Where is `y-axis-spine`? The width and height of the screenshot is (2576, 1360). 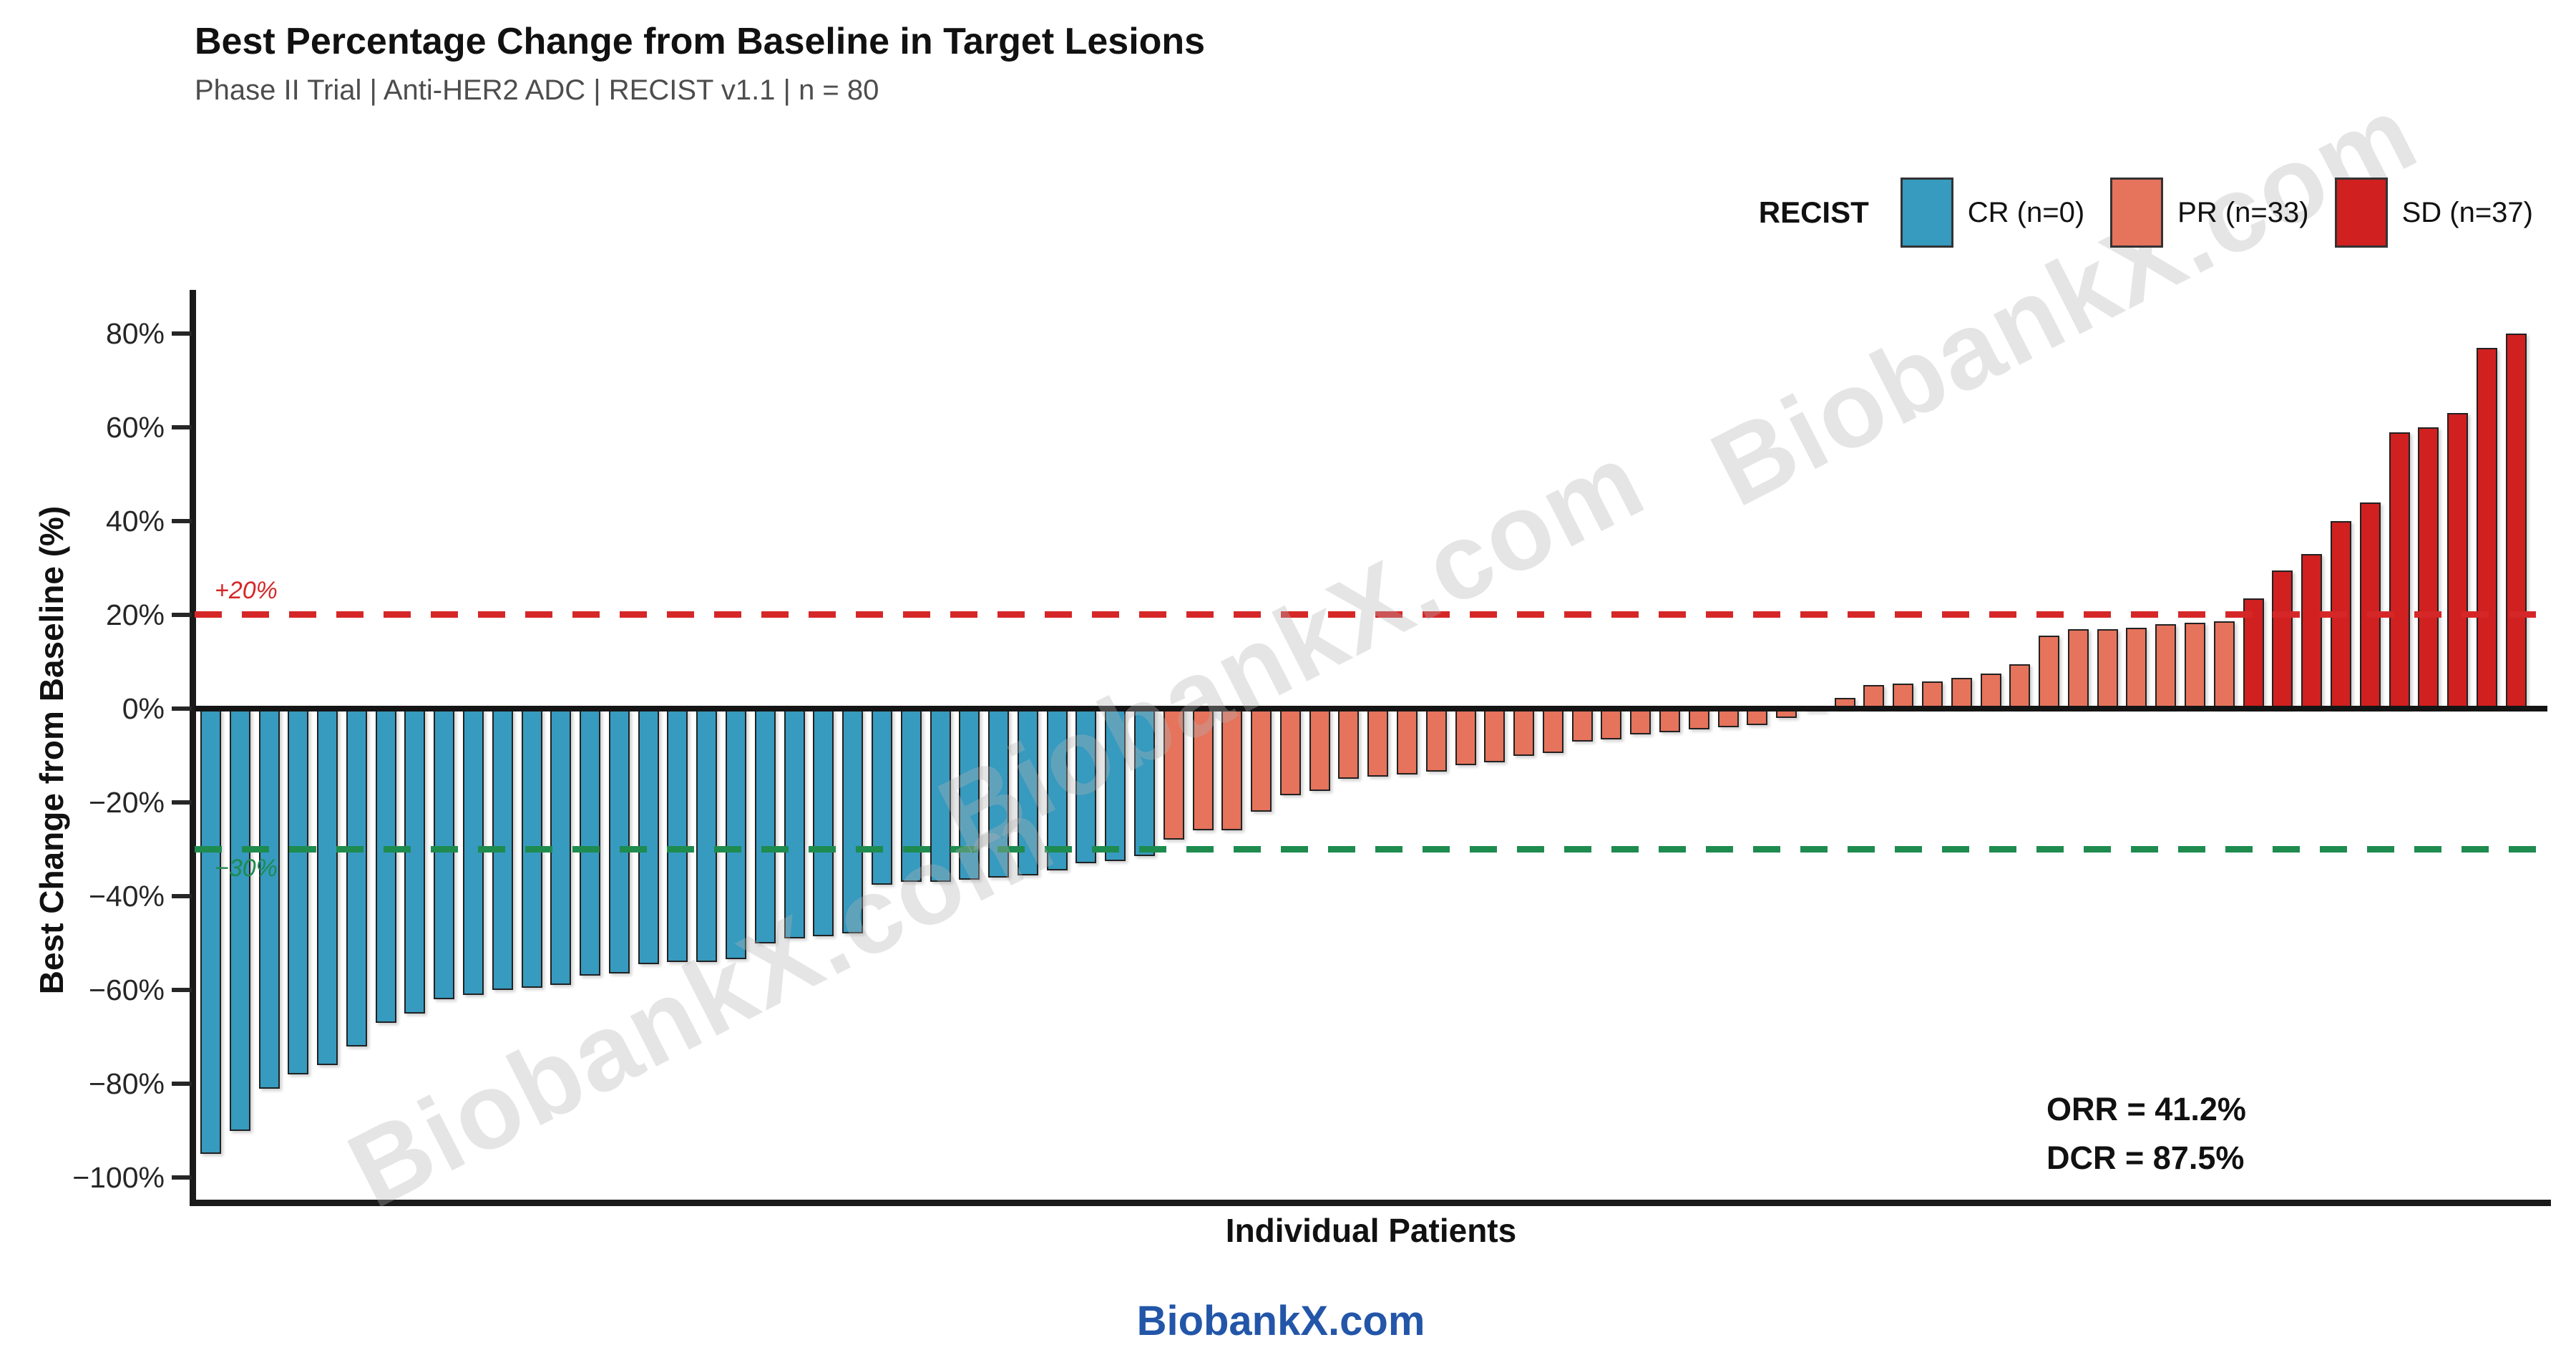 y-axis-spine is located at coordinates (193, 748).